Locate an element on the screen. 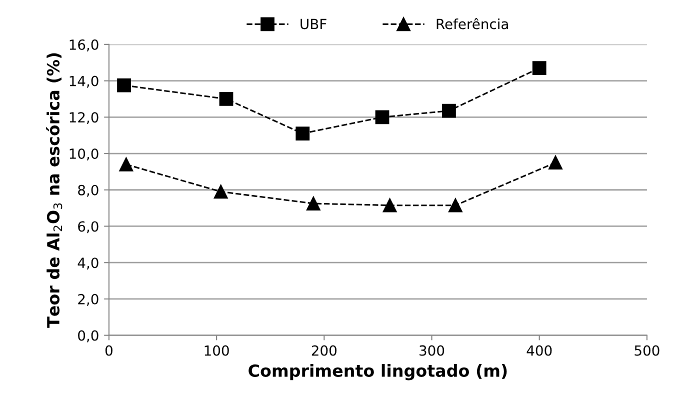  y-tick-label: 16,0 is located at coordinates (84, 45).